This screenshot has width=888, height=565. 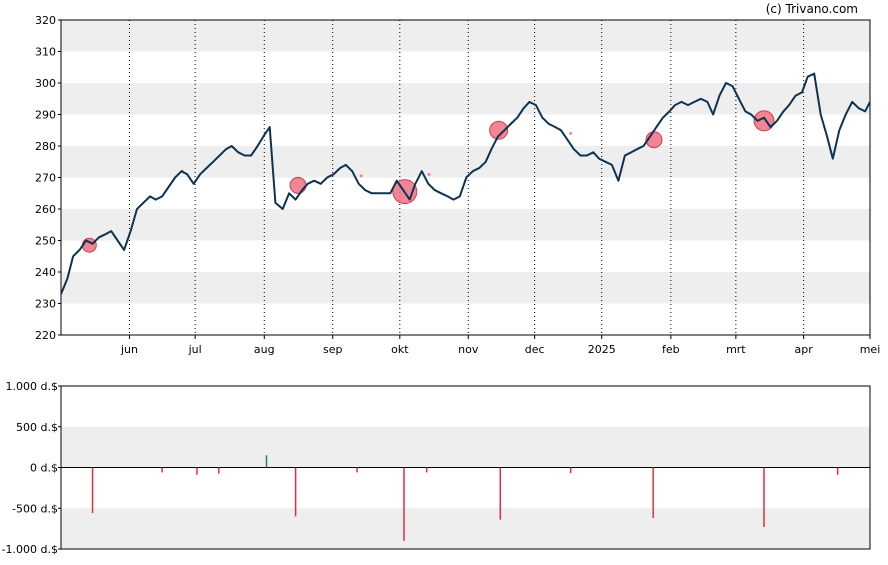 I want to click on x-tick-label: 2025, so click(x=602, y=349).